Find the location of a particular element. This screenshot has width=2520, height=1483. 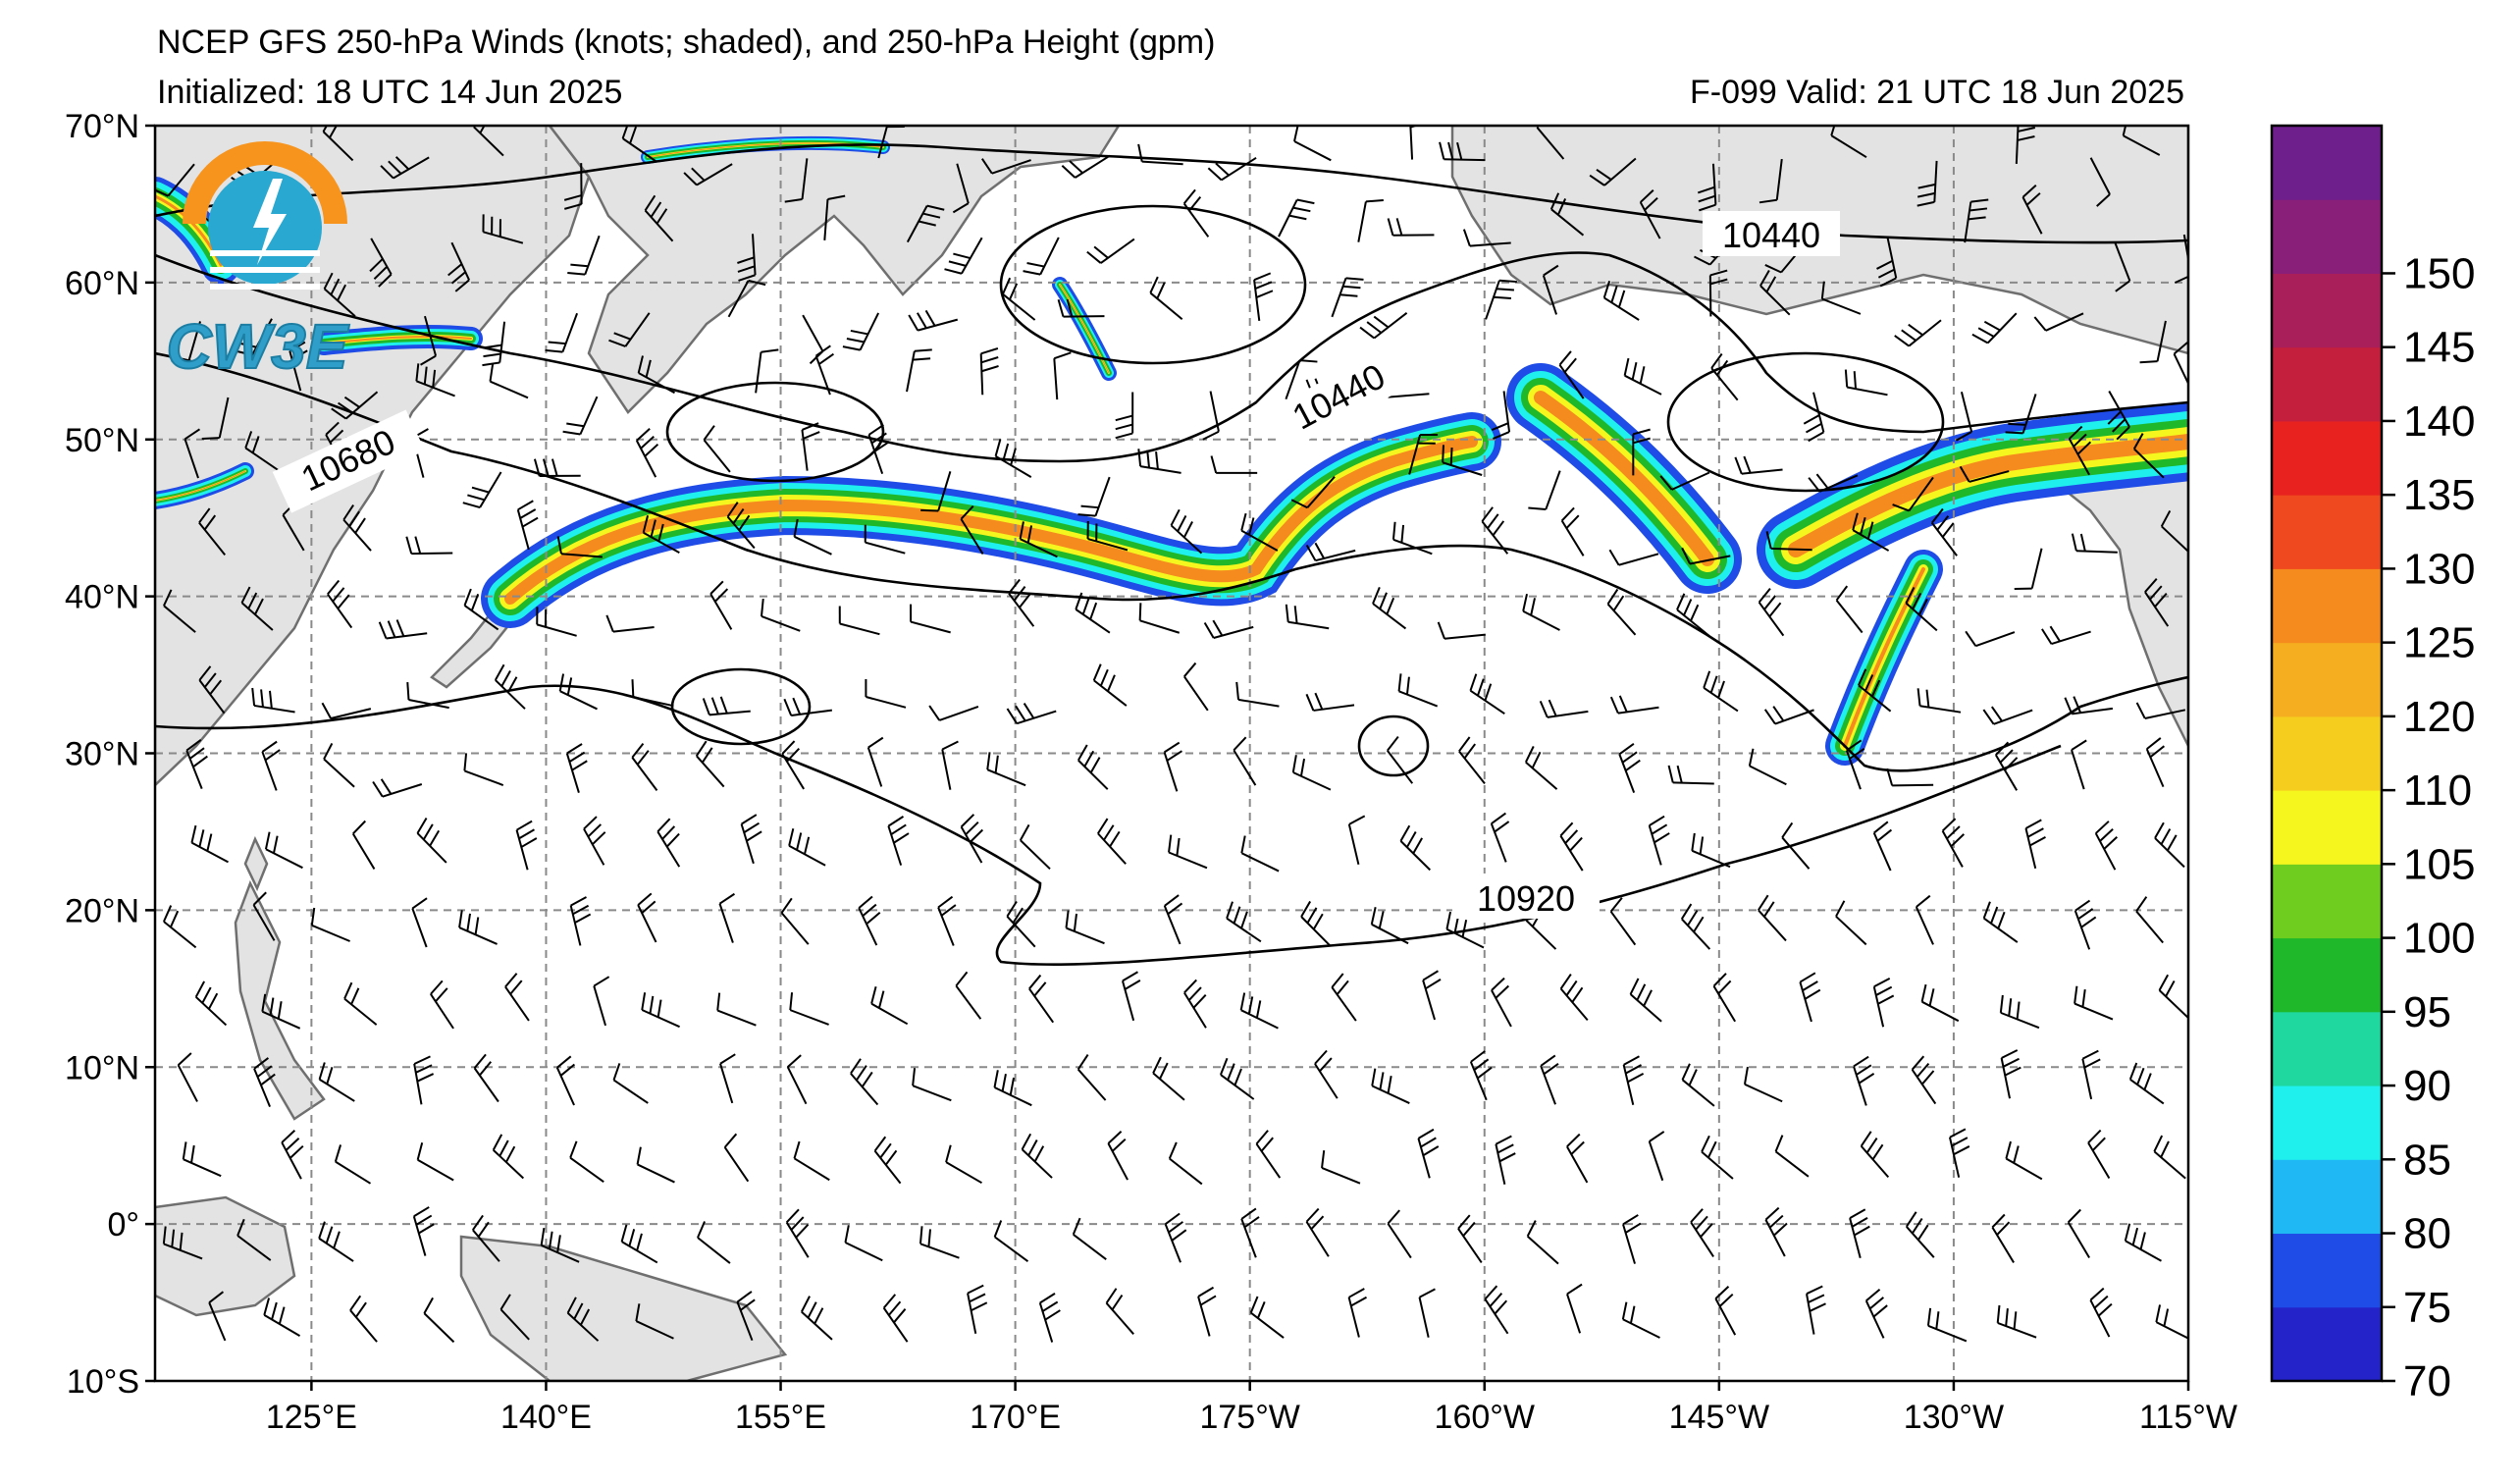

lon-label: 145°W is located at coordinates (1719, 1417).